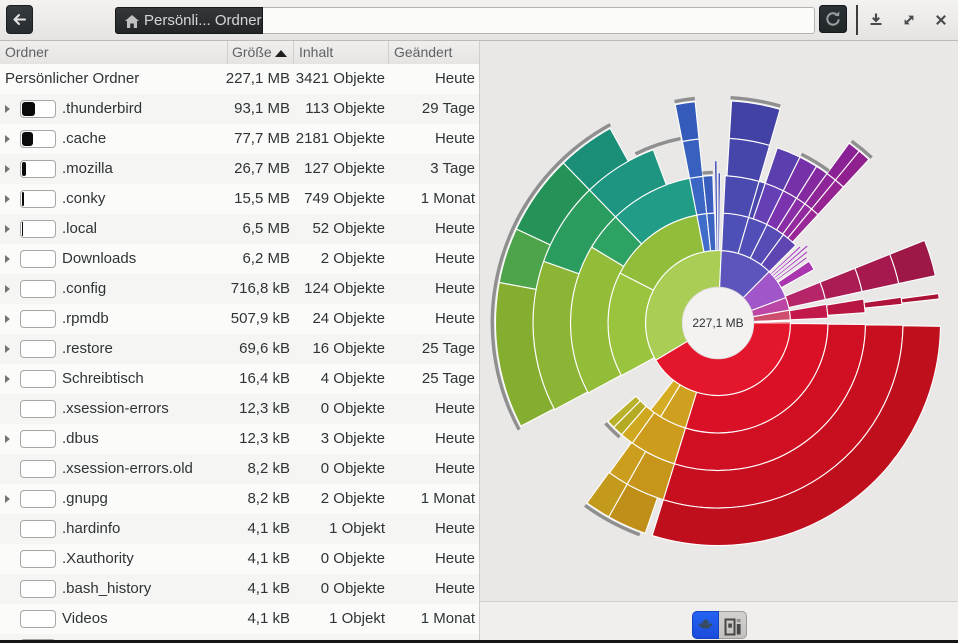 The image size is (958, 643). What do you see at coordinates (717, 323) in the screenshot?
I see `svg-text: 227,1 MB` at bounding box center [717, 323].